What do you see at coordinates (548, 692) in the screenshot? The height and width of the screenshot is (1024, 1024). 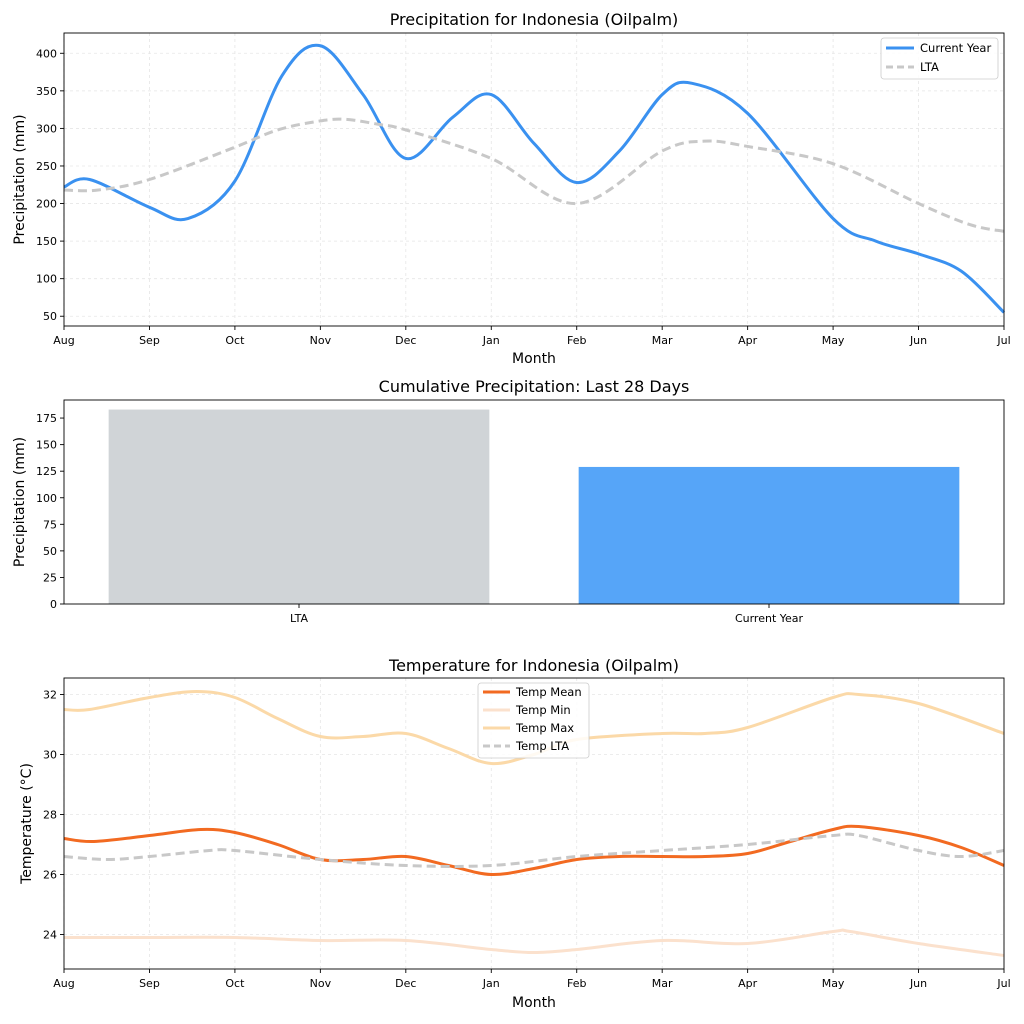 I see `legend-label-temp-mean: Temp Mean` at bounding box center [548, 692].